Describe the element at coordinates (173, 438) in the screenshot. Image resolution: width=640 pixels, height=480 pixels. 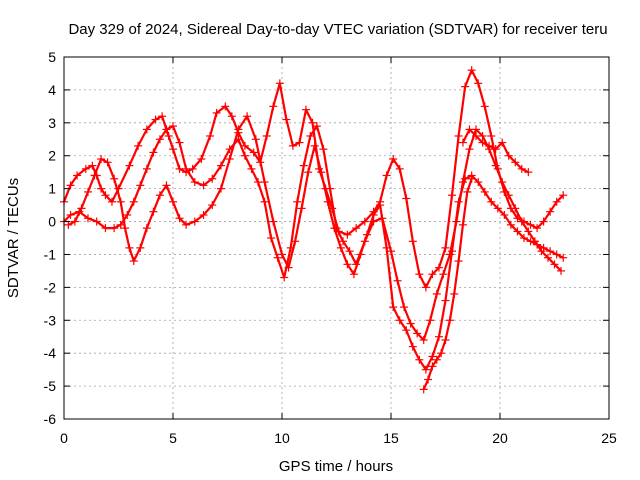
I see `x-tick-label: 5` at that location.